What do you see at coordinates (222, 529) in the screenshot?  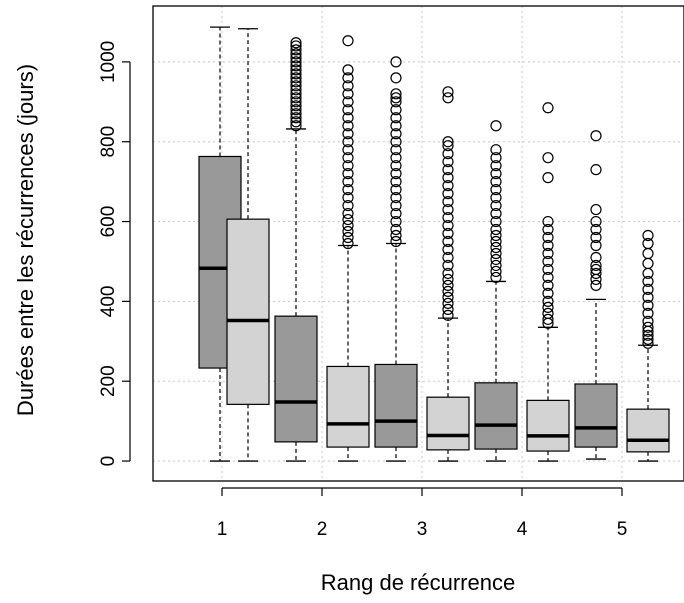 I see `x-tick-label: 1` at bounding box center [222, 529].